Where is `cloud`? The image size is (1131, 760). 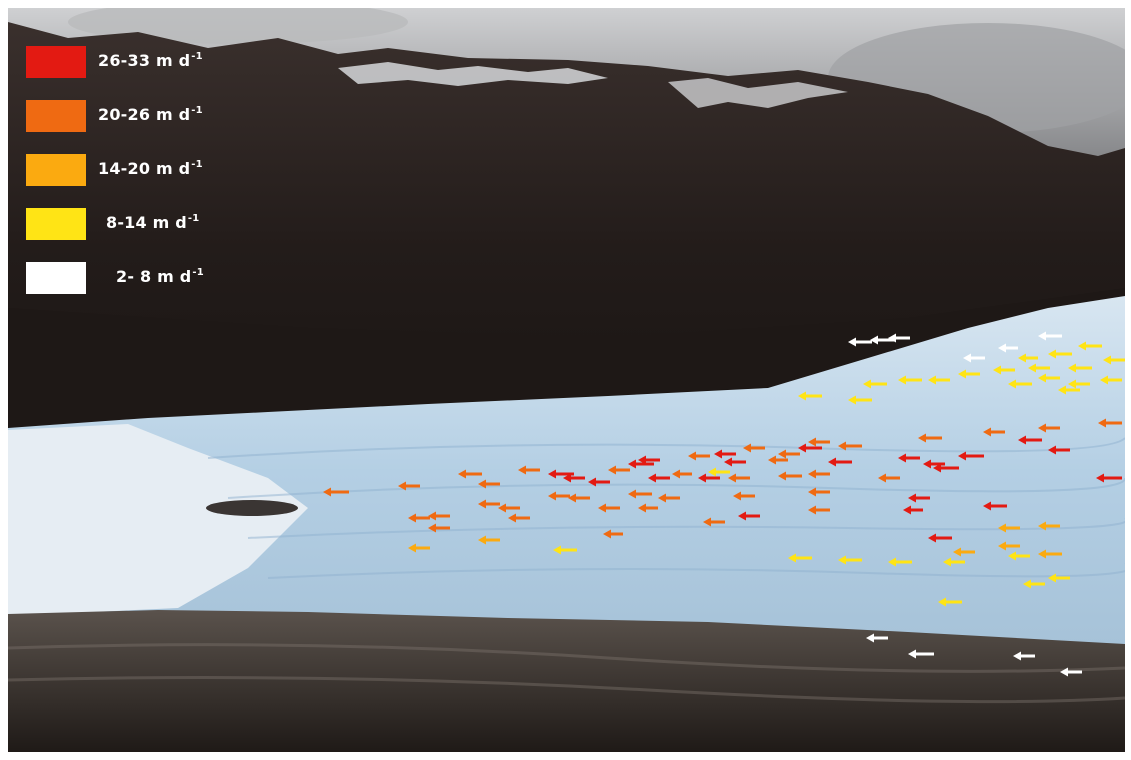
cloud is located at coordinates (238, 26).